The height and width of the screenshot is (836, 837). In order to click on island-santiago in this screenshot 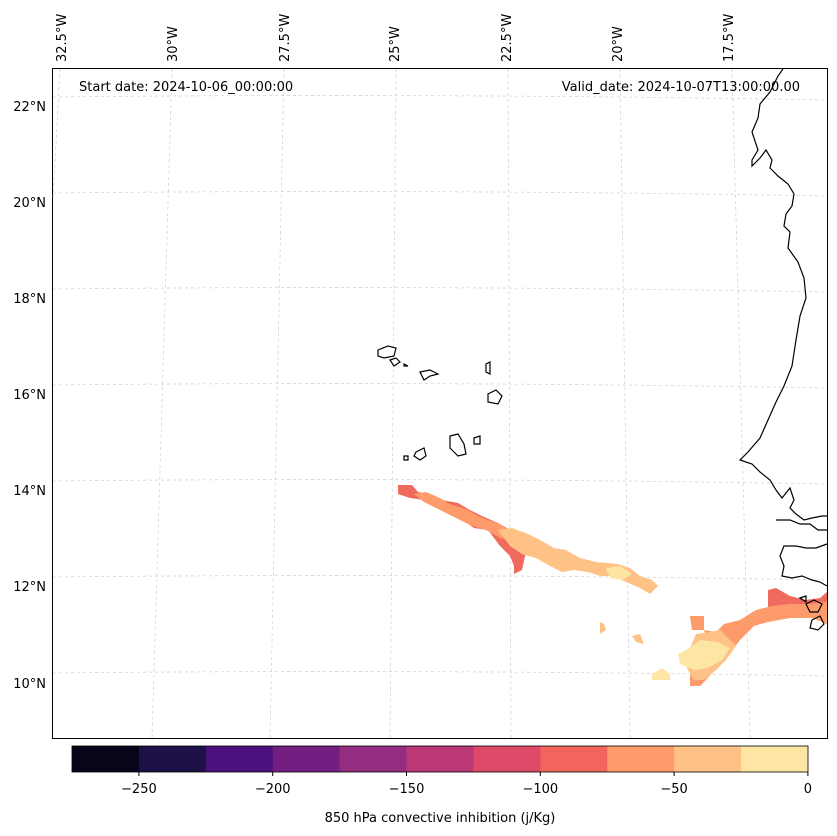, I will do `click(458, 445)`.